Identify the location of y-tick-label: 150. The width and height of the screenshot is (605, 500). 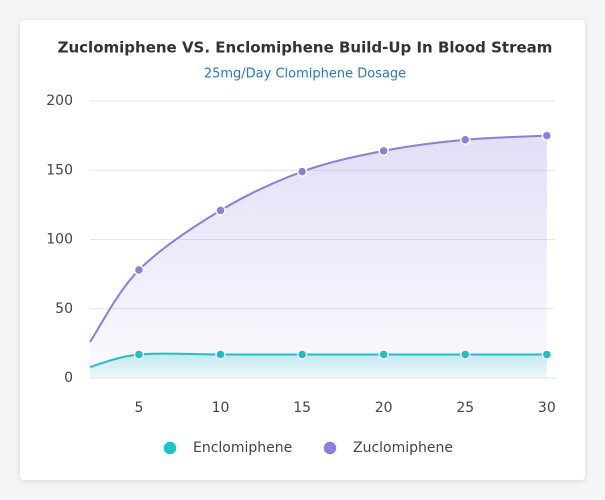
(59, 170).